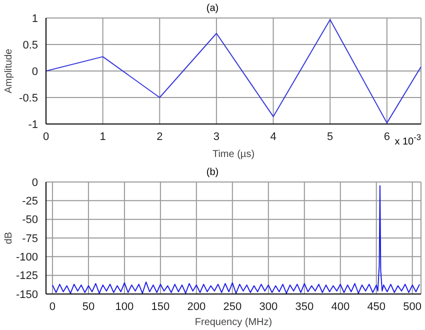  I want to click on x-tick-label: 1, so click(103, 136).